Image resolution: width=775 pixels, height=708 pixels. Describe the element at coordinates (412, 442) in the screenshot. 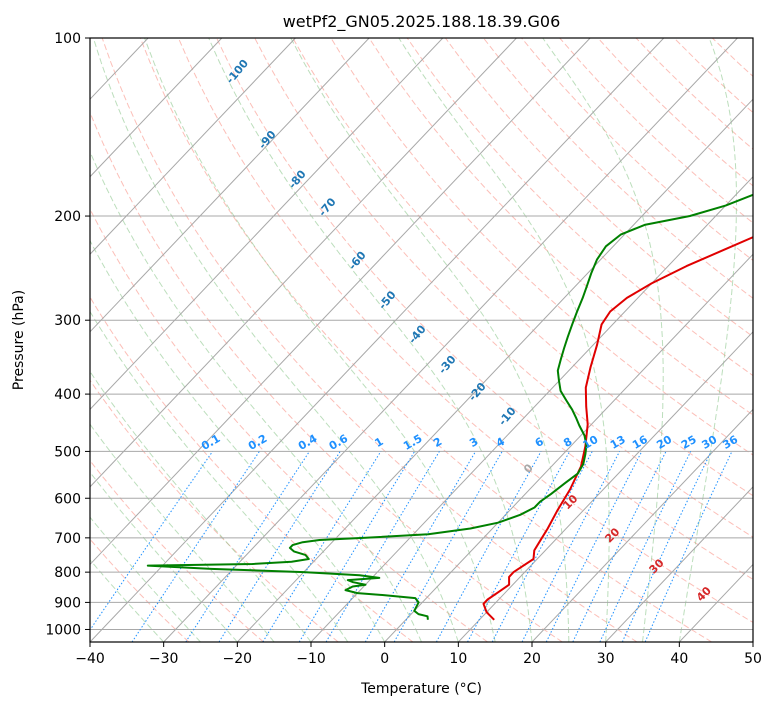

I see `mixing-ratio-label: 1.5` at that location.